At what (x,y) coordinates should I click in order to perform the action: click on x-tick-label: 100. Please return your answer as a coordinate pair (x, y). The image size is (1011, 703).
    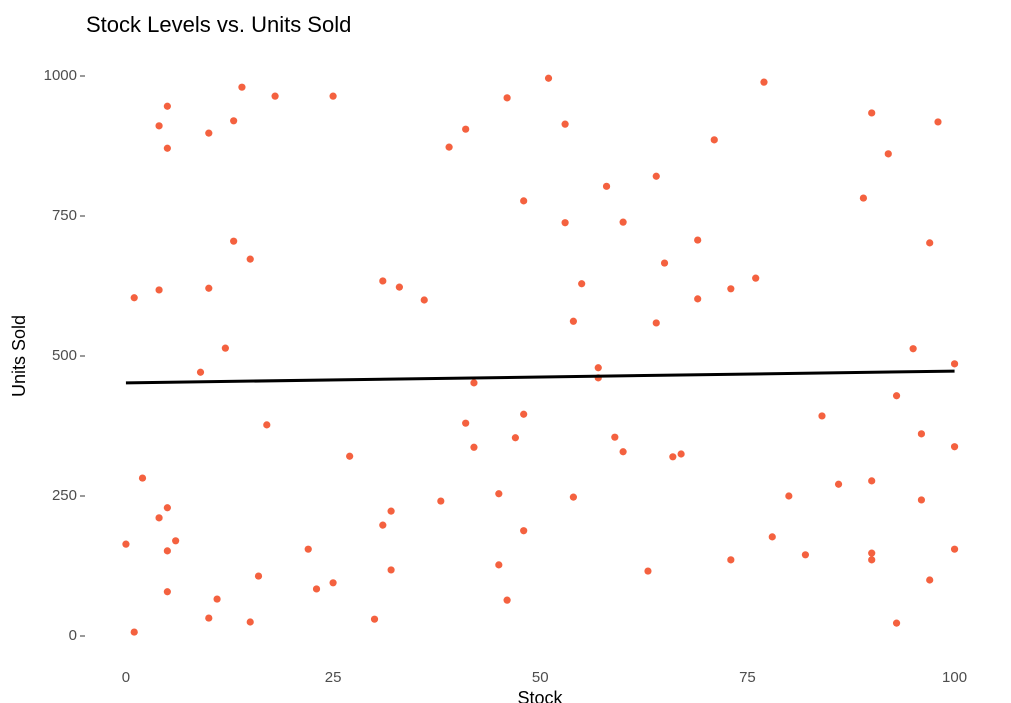
    Looking at the image, I should click on (954, 677).